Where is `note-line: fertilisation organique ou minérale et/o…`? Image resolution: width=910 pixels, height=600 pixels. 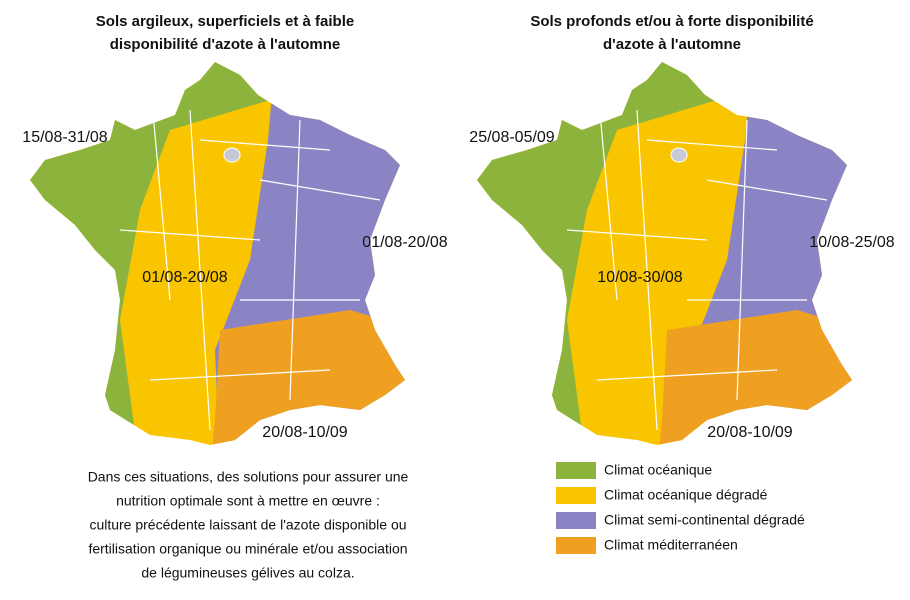
note-line: fertilisation organique ou minérale et/o… is located at coordinates (247, 549).